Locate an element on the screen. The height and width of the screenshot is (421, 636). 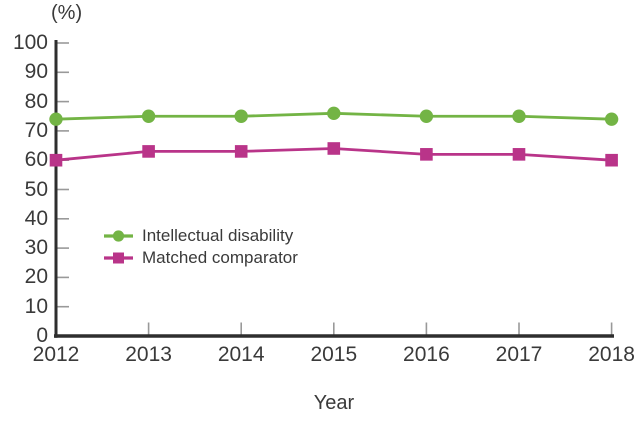
y-tick-label: 60 is located at coordinates (36, 160).